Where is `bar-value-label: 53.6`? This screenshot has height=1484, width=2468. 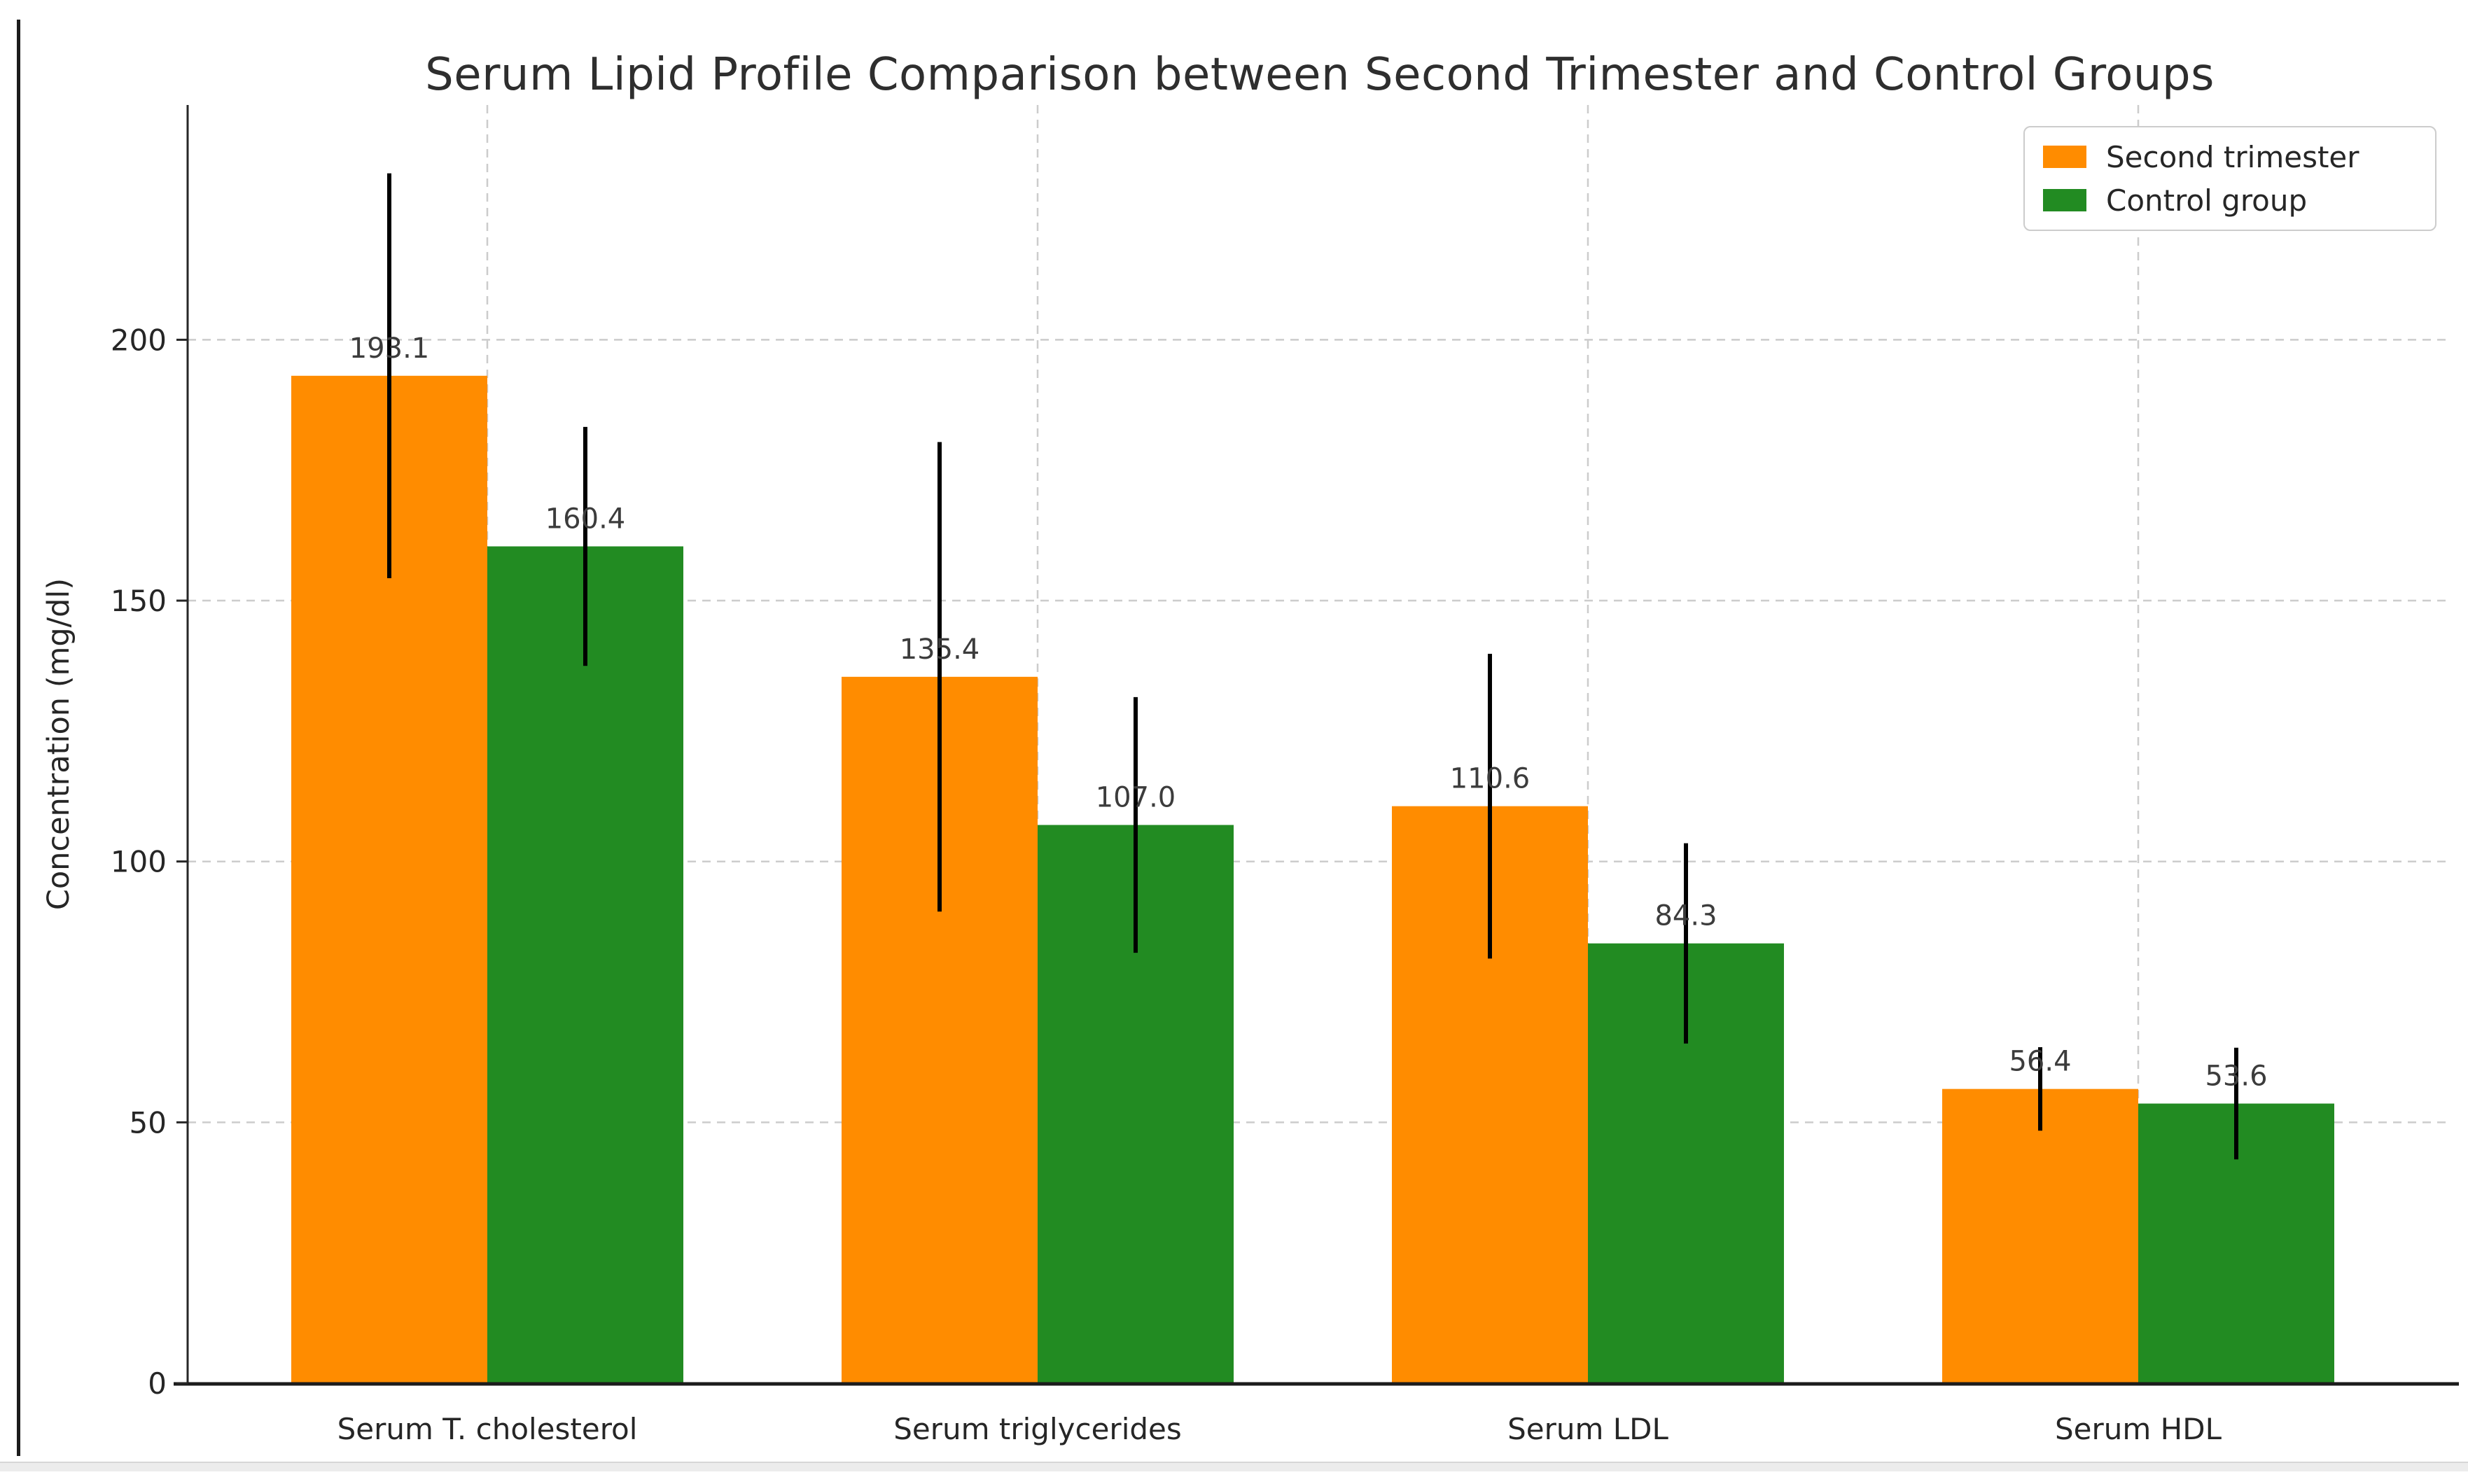
bar-value-label: 53.6 is located at coordinates (2236, 1076).